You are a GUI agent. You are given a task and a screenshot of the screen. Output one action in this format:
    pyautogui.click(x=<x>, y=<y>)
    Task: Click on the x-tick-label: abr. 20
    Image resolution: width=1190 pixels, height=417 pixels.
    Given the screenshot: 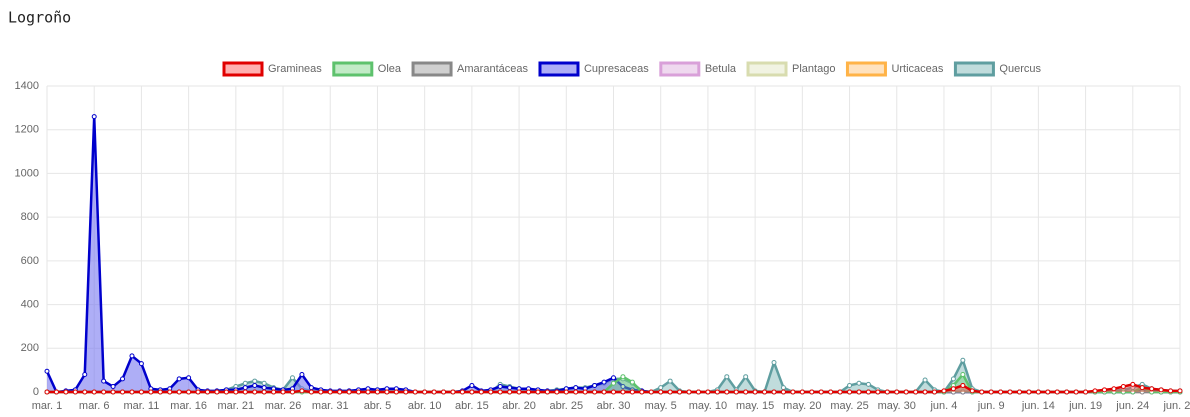 What is the action you would take?
    pyautogui.click(x=519, y=406)
    